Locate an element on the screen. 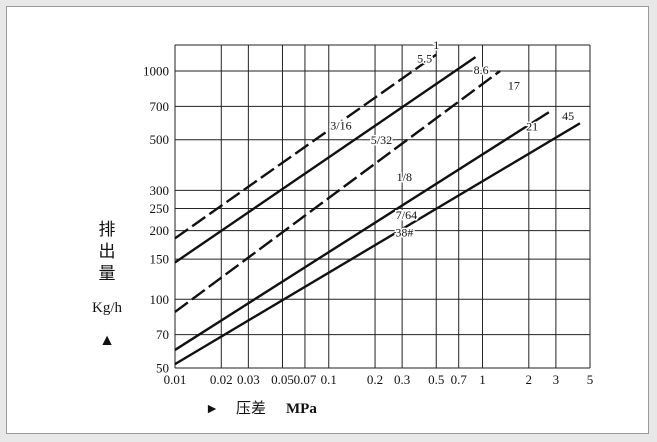  x-tick-label: 0.1 is located at coordinates (329, 379).